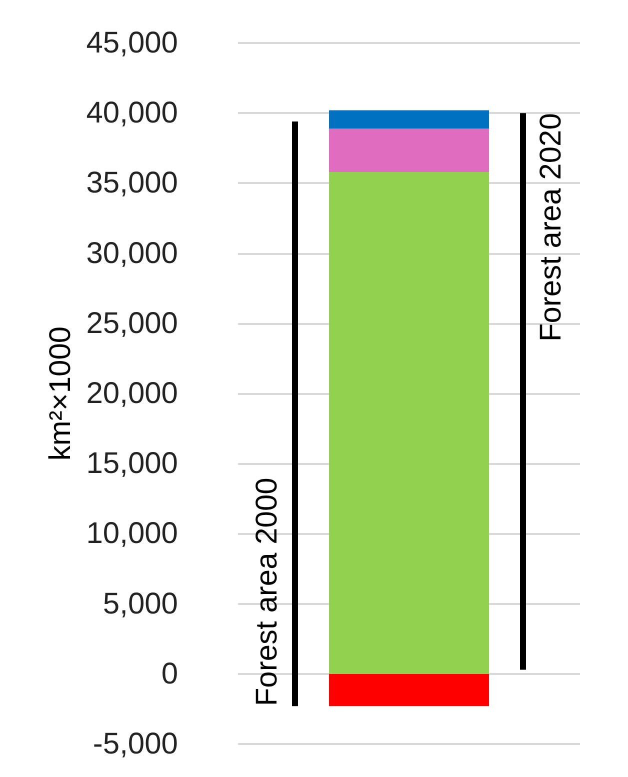 This screenshot has width=628, height=777. I want to click on y-tick-label: 35,000, so click(132, 183).